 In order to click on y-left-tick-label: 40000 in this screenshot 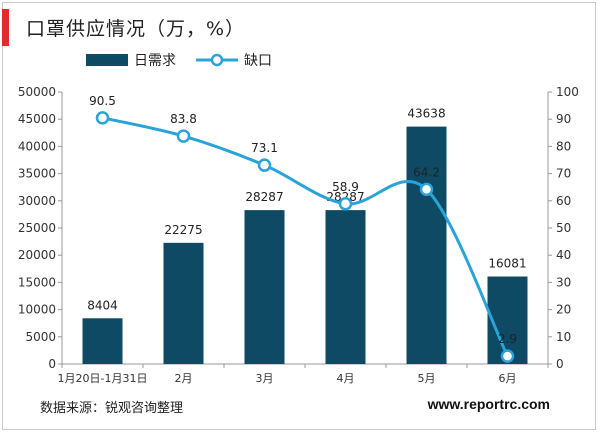, I will do `click(37, 146)`.